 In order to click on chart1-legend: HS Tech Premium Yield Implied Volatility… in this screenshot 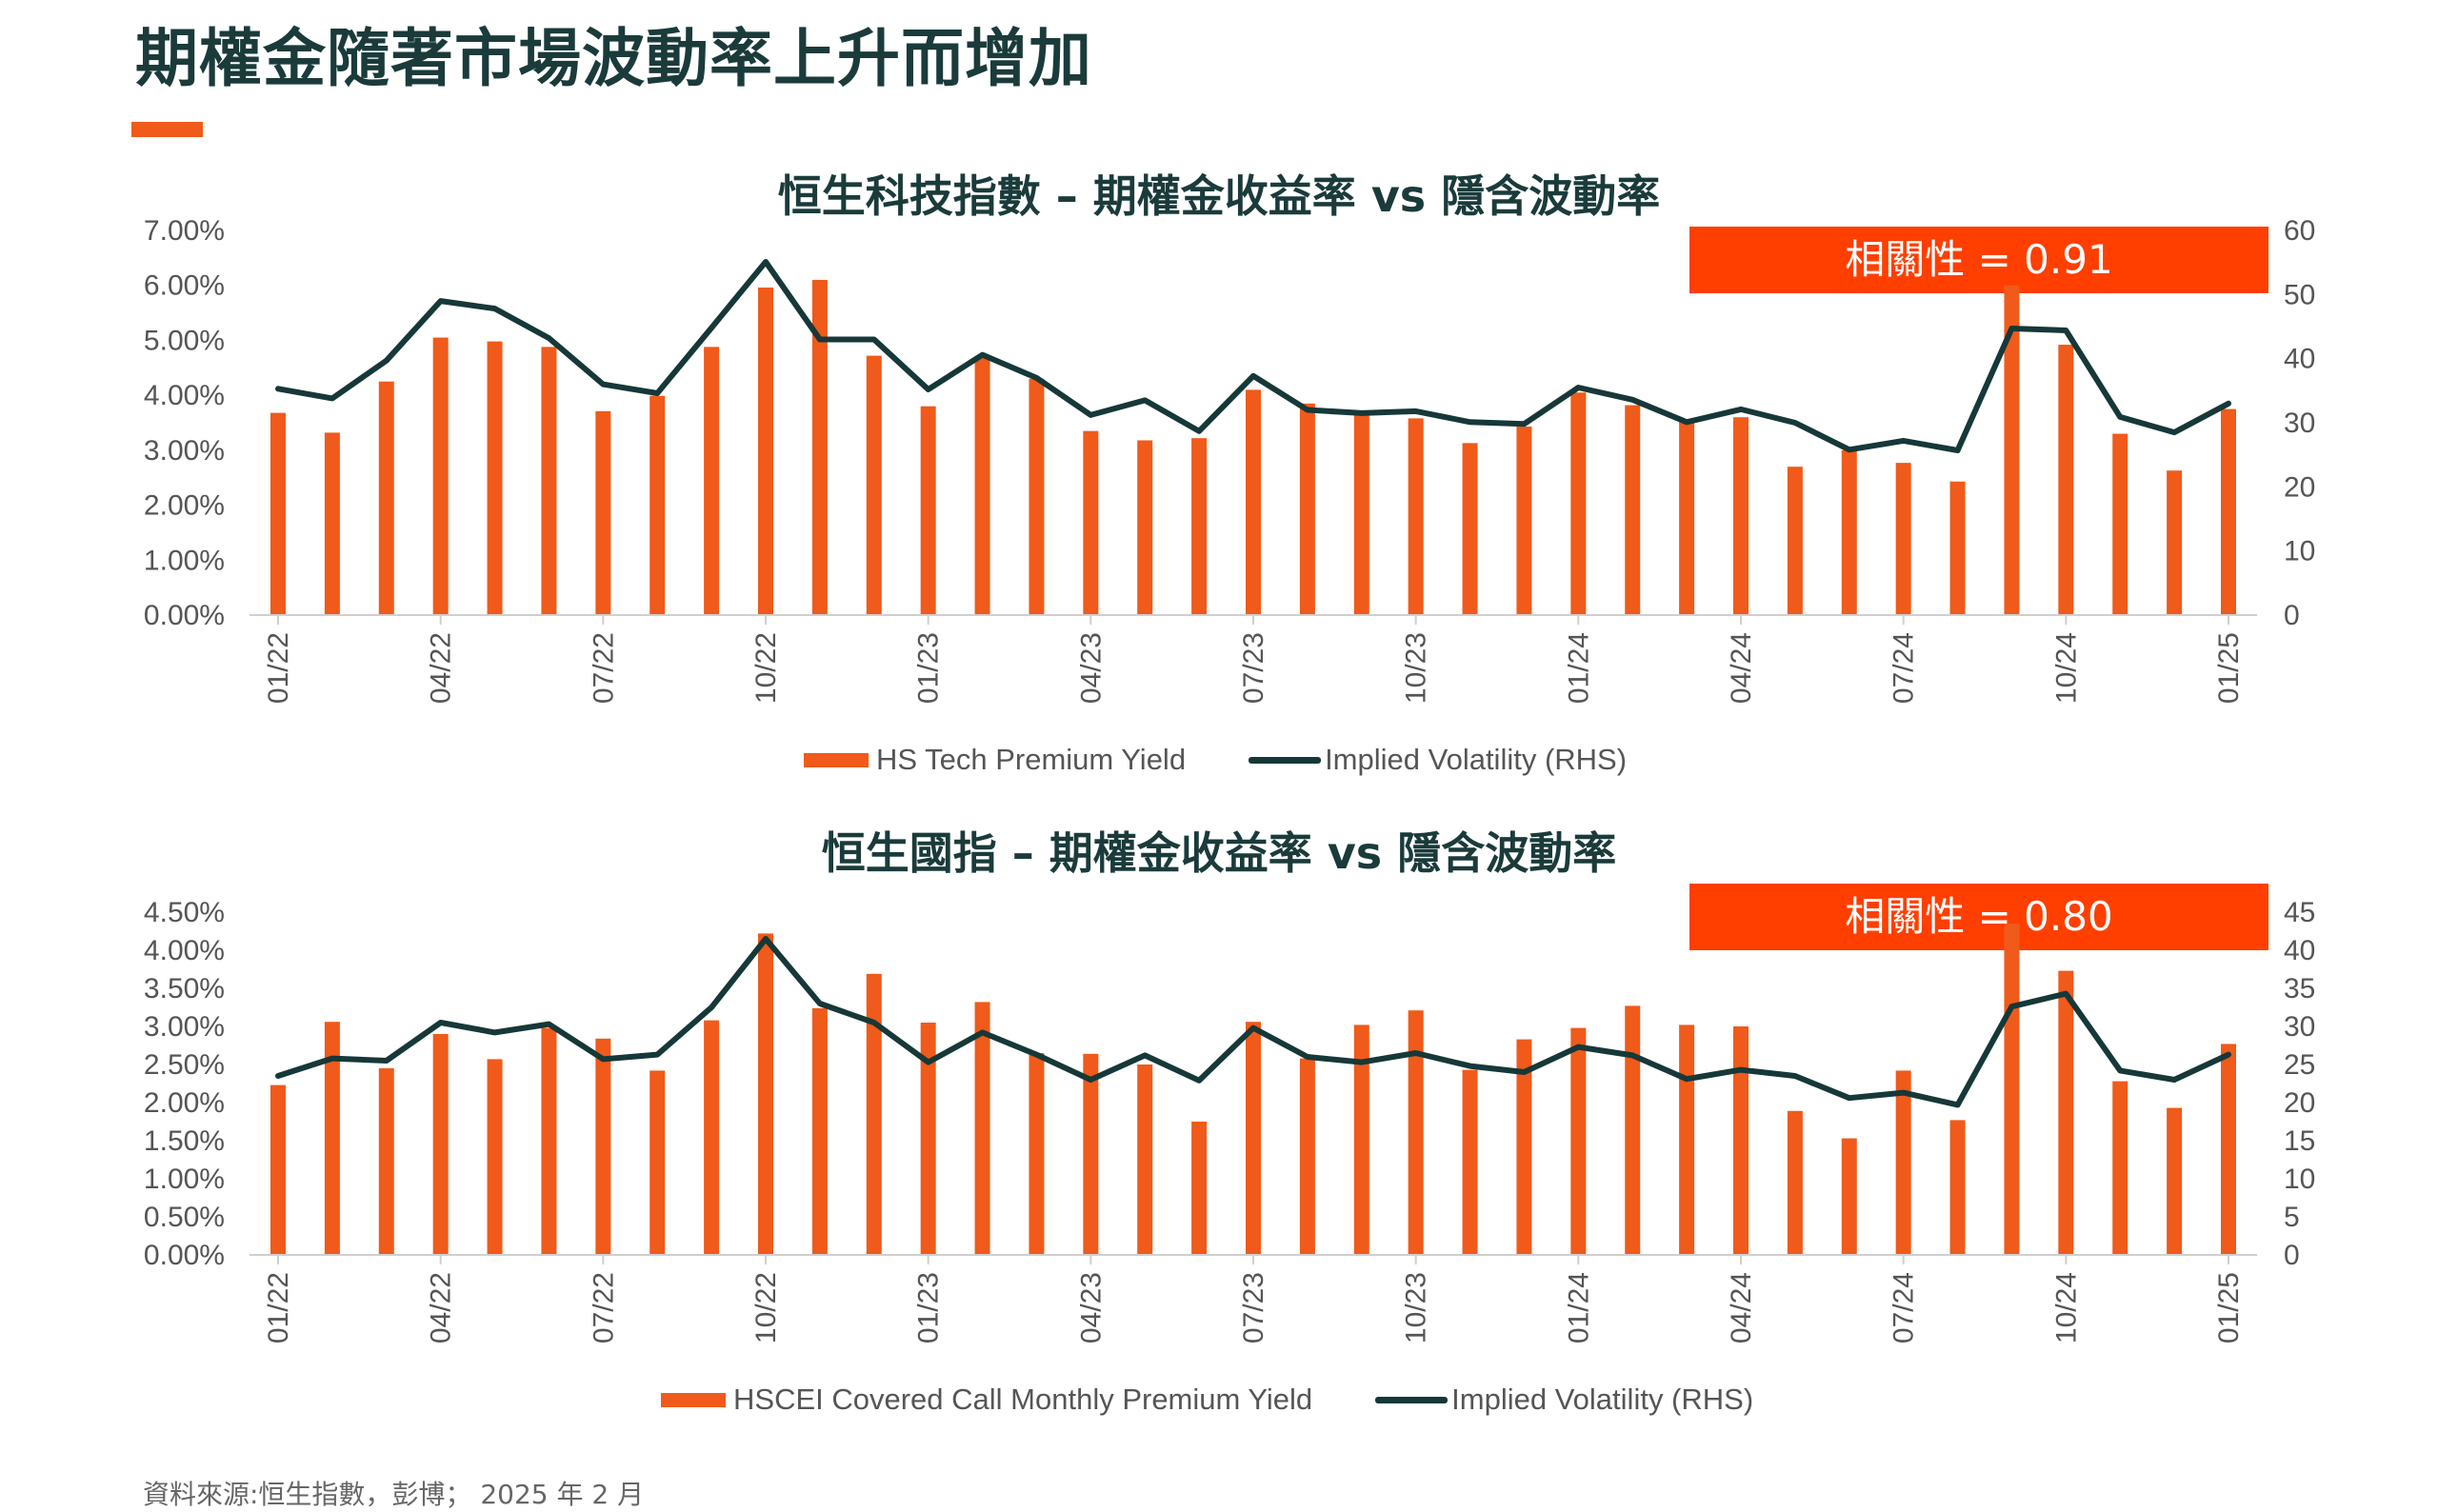, I will do `click(1215, 760)`.